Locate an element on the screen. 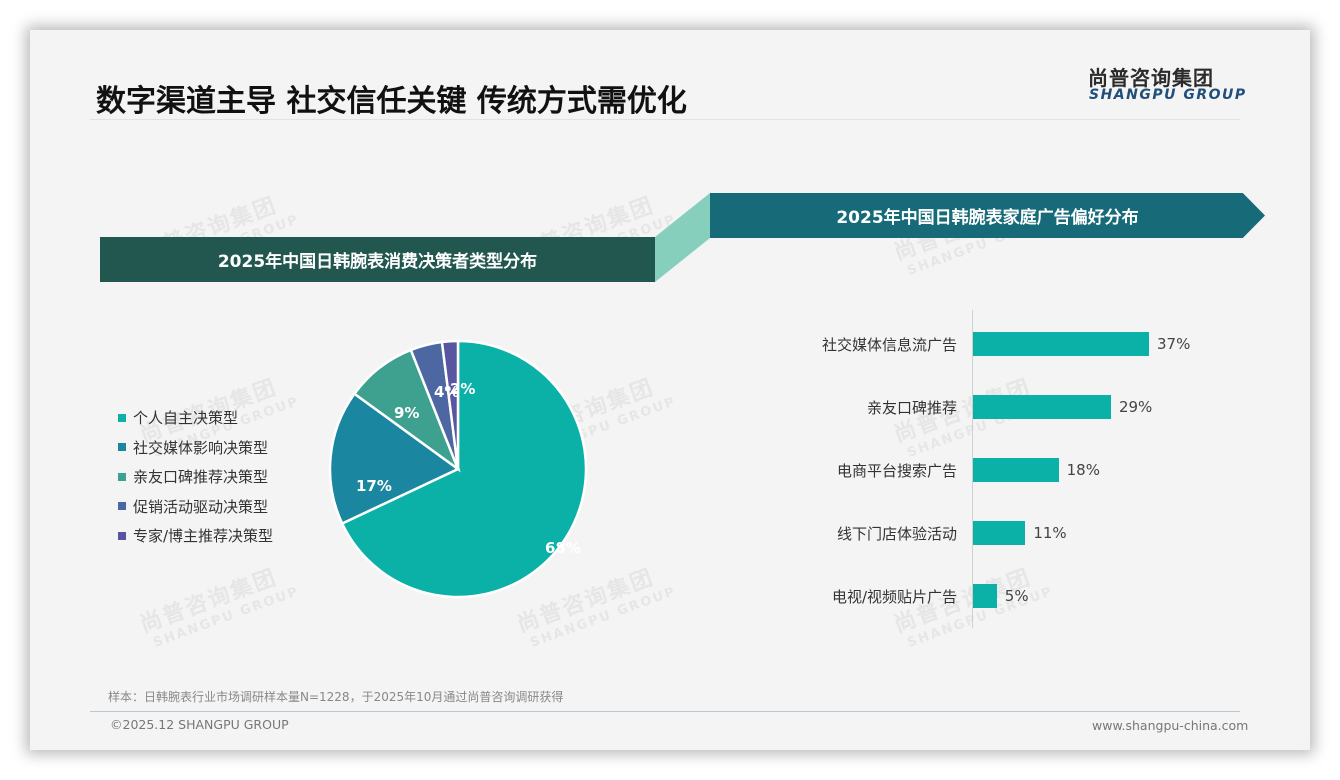  bar-row: 电商平台搜索广告 18% is located at coordinates (925, 470).